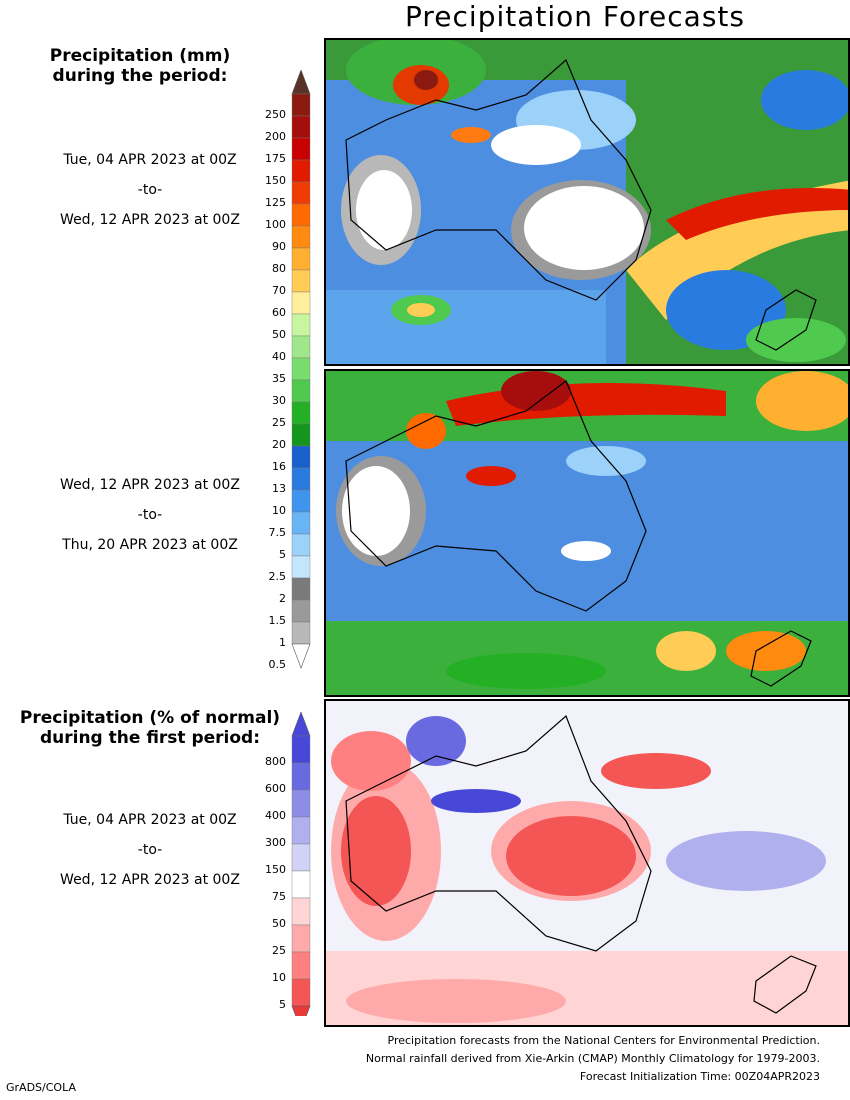 Image resolution: width=850 pixels, height=1100 pixels. I want to click on legend-pct-header-line2: during the first period:, so click(150, 738).